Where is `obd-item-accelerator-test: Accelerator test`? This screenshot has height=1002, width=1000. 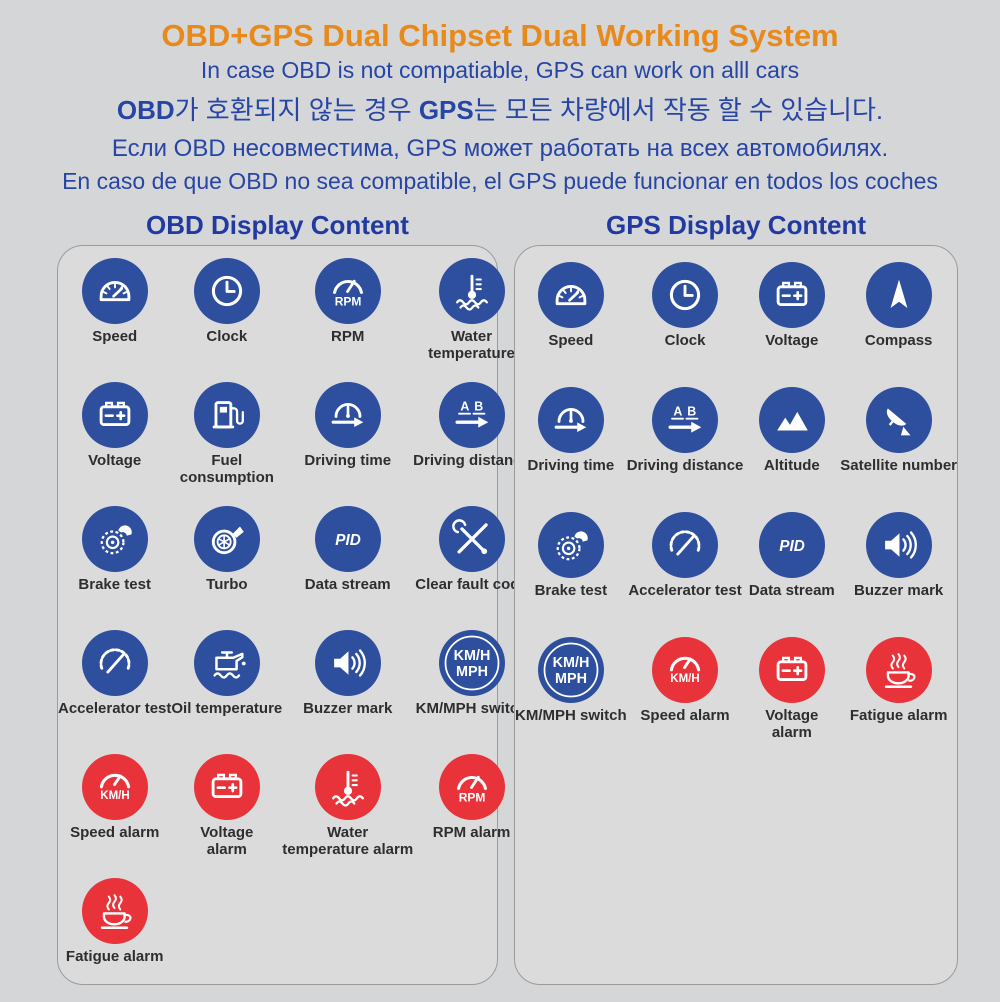 obd-item-accelerator-test: Accelerator test is located at coordinates (114, 692).